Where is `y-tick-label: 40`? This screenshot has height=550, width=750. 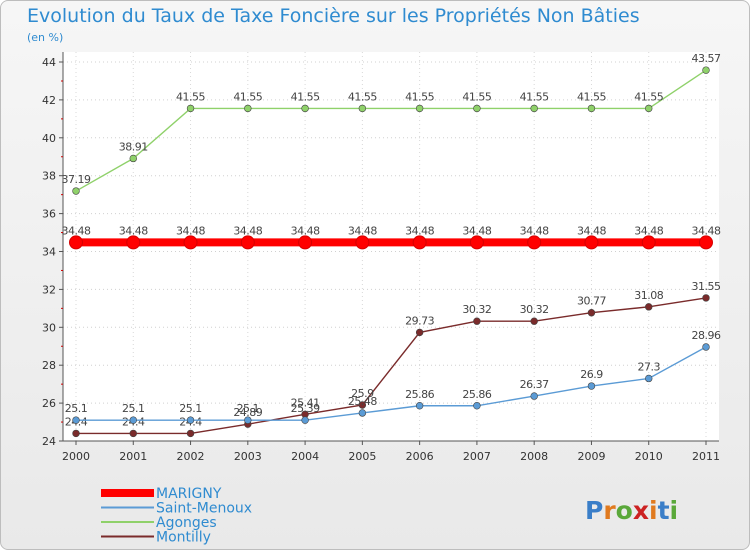 y-tick-label: 40 is located at coordinates (49, 138).